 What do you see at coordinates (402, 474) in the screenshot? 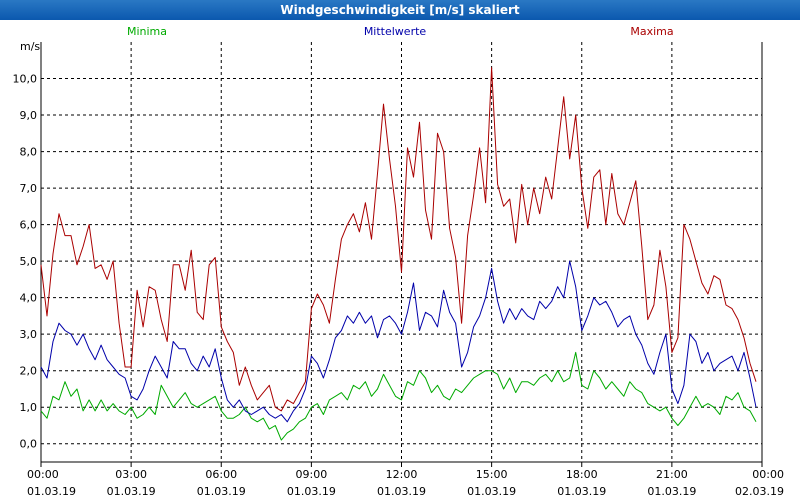
I see `x-tick-label-time: 12:00` at bounding box center [402, 474].